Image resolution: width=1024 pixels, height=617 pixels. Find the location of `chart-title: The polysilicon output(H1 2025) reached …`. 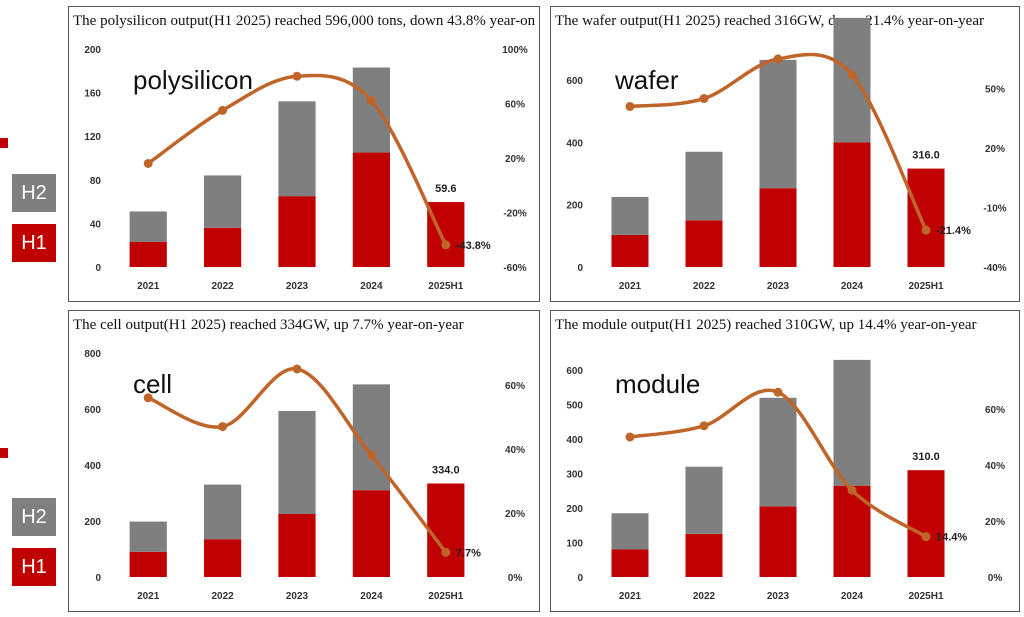

chart-title: The polysilicon output(H1 2025) reached … is located at coordinates (304, 21).